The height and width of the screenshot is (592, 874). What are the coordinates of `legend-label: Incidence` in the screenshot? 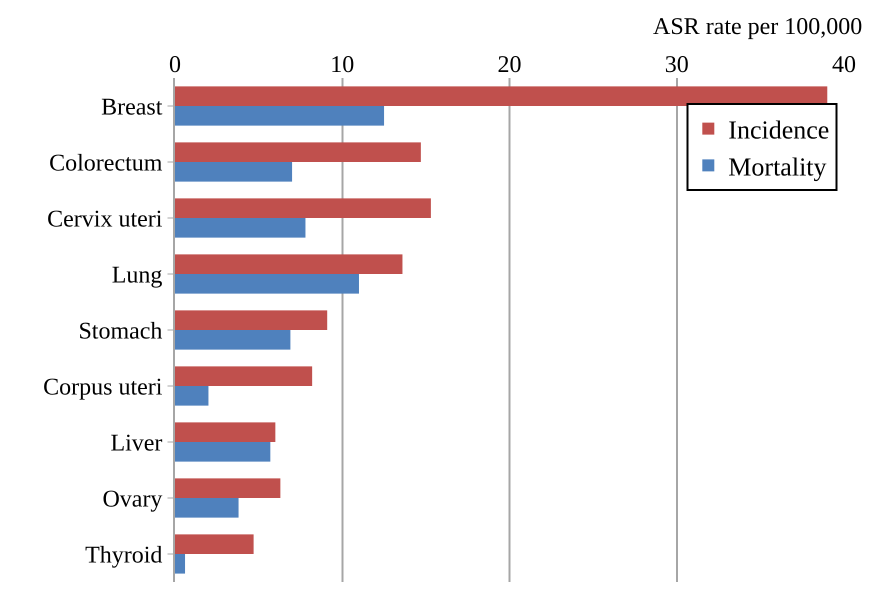 It's located at (779, 130).